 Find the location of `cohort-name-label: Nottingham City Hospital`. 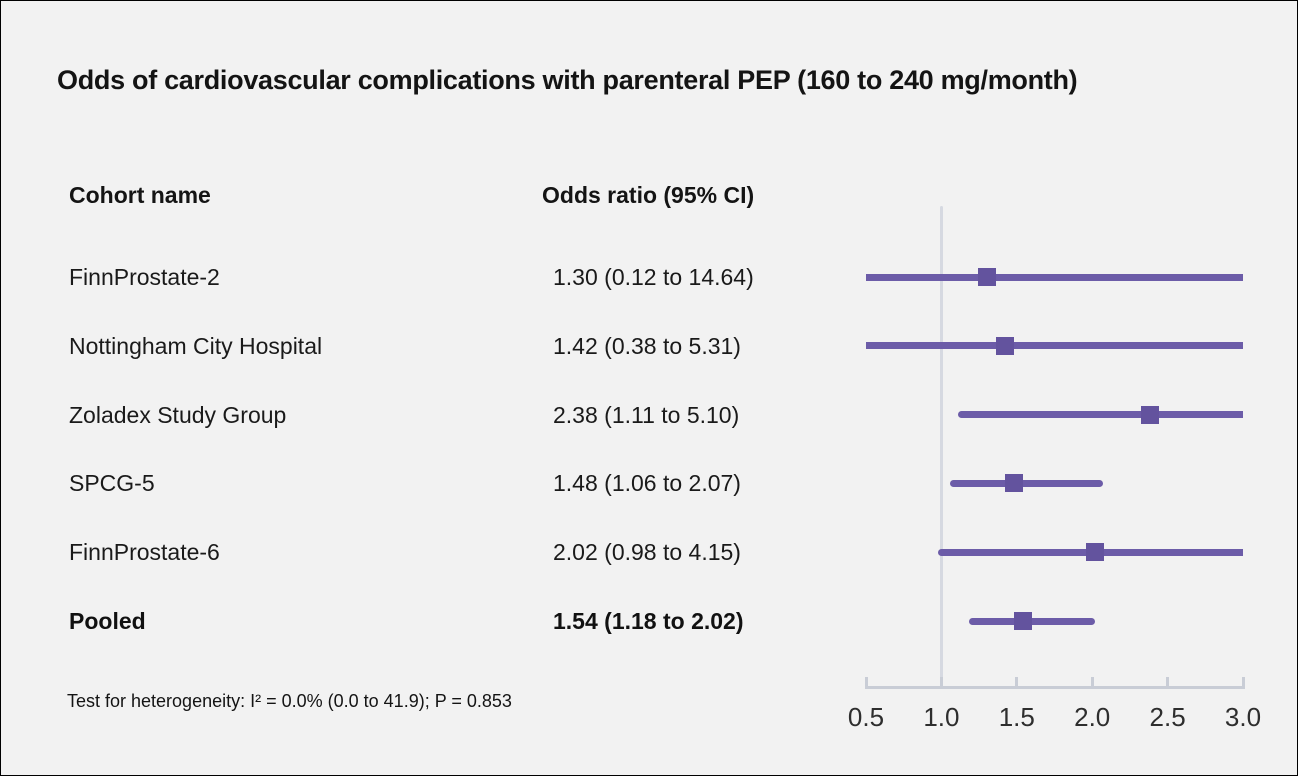

cohort-name-label: Nottingham City Hospital is located at coordinates (196, 345).